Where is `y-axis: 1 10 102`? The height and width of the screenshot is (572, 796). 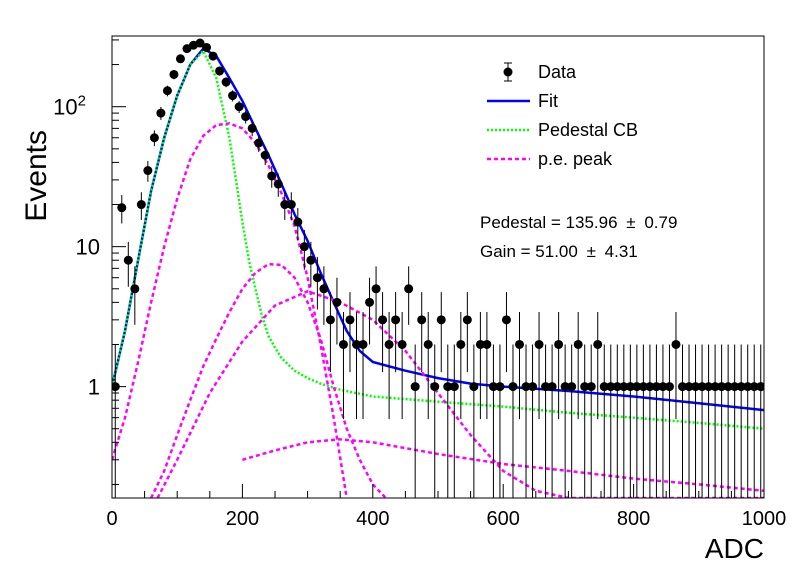
y-axis: 1 10 102 is located at coordinates (89, 262).